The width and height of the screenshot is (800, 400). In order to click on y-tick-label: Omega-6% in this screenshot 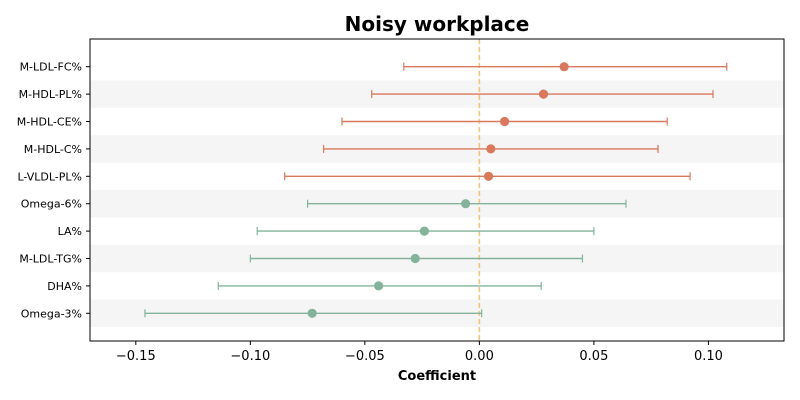, I will do `click(51, 204)`.